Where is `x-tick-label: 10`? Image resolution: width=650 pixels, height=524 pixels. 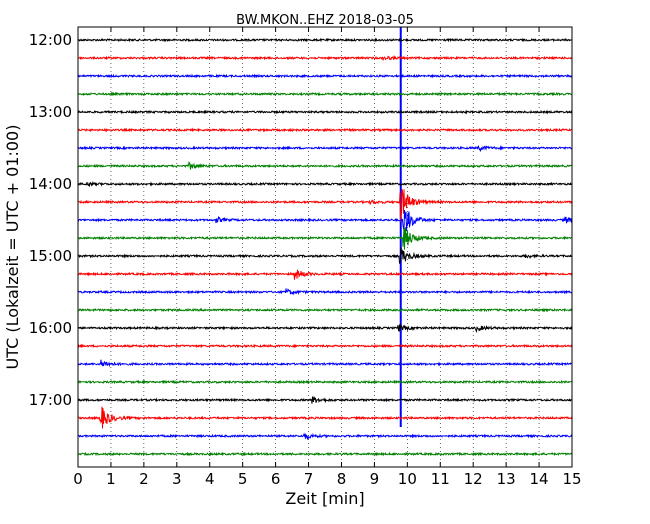 x-tick-label: 10 is located at coordinates (407, 479).